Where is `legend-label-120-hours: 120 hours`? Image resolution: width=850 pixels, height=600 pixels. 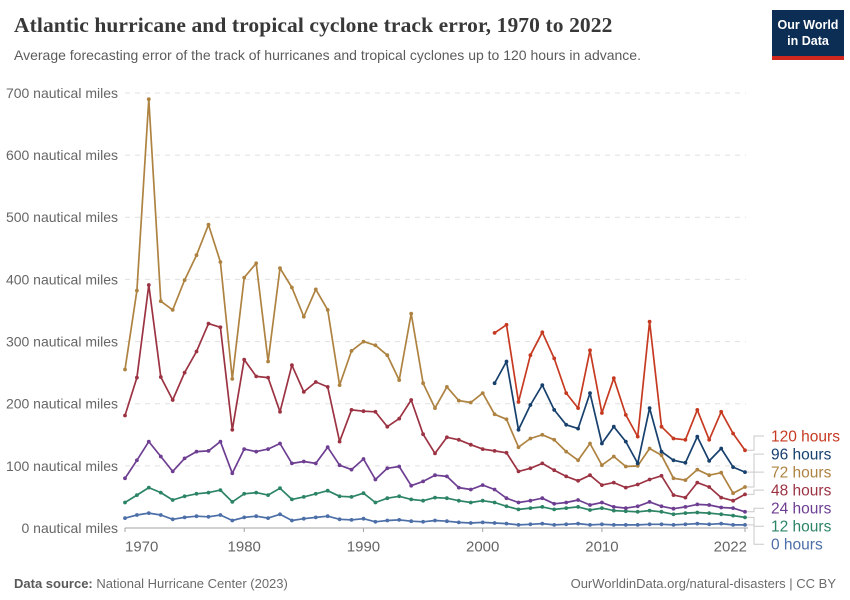 legend-label-120-hours: 120 hours is located at coordinates (805, 436).